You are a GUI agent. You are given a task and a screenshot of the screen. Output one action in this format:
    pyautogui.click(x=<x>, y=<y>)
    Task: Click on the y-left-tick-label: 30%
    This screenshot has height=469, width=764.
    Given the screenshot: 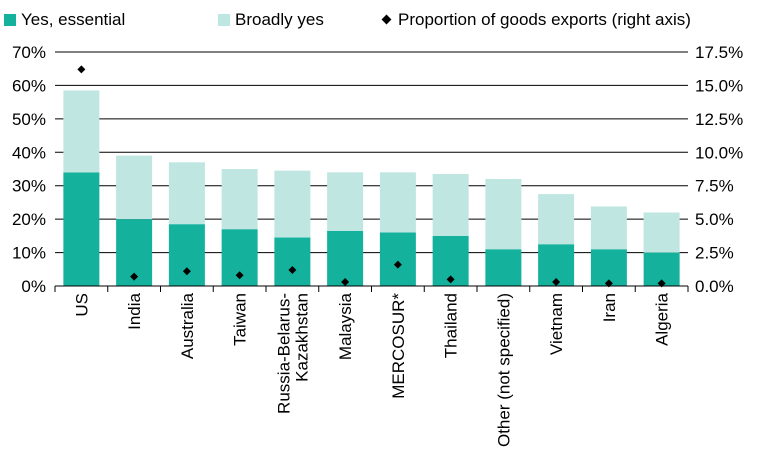 What is the action you would take?
    pyautogui.click(x=29, y=186)
    